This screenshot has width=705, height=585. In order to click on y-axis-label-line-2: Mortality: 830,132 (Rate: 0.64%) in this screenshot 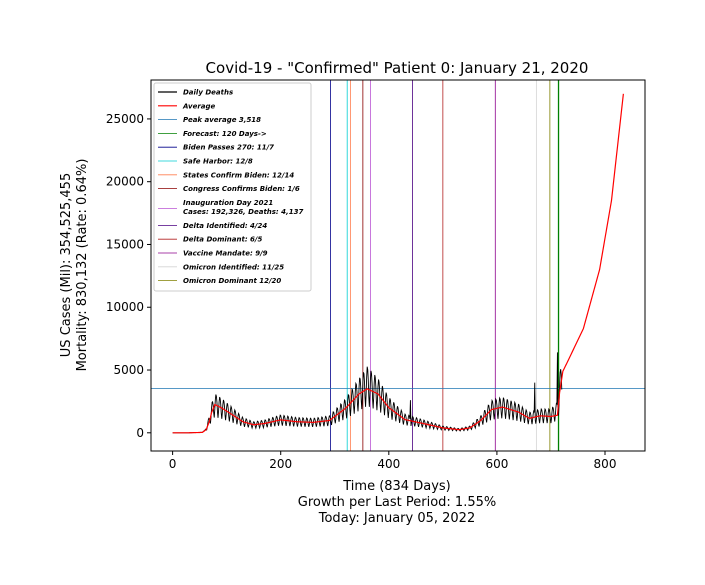, I will do `click(82, 265)`.